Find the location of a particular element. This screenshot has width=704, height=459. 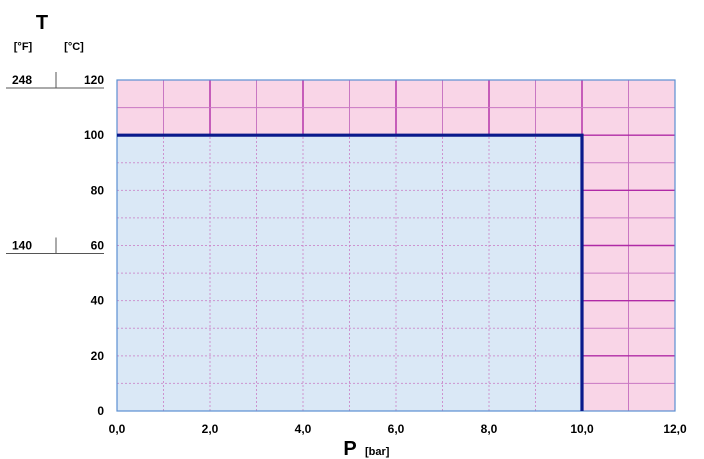

x-tick-labels: 0,0 2,0 4,0 6,0 8,0 10,0 12,0 is located at coordinates (398, 429).